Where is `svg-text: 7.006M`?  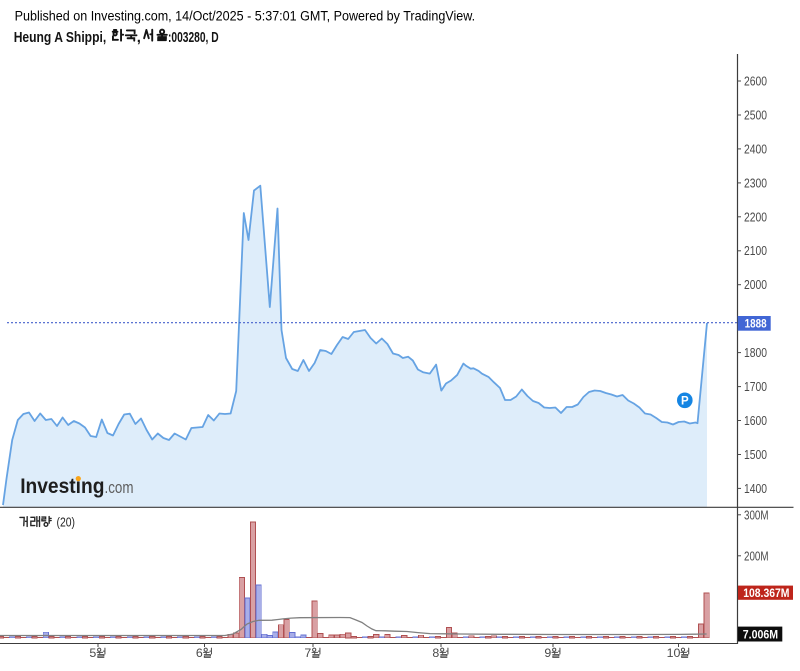
svg-text: 7.006M is located at coordinates (760, 634).